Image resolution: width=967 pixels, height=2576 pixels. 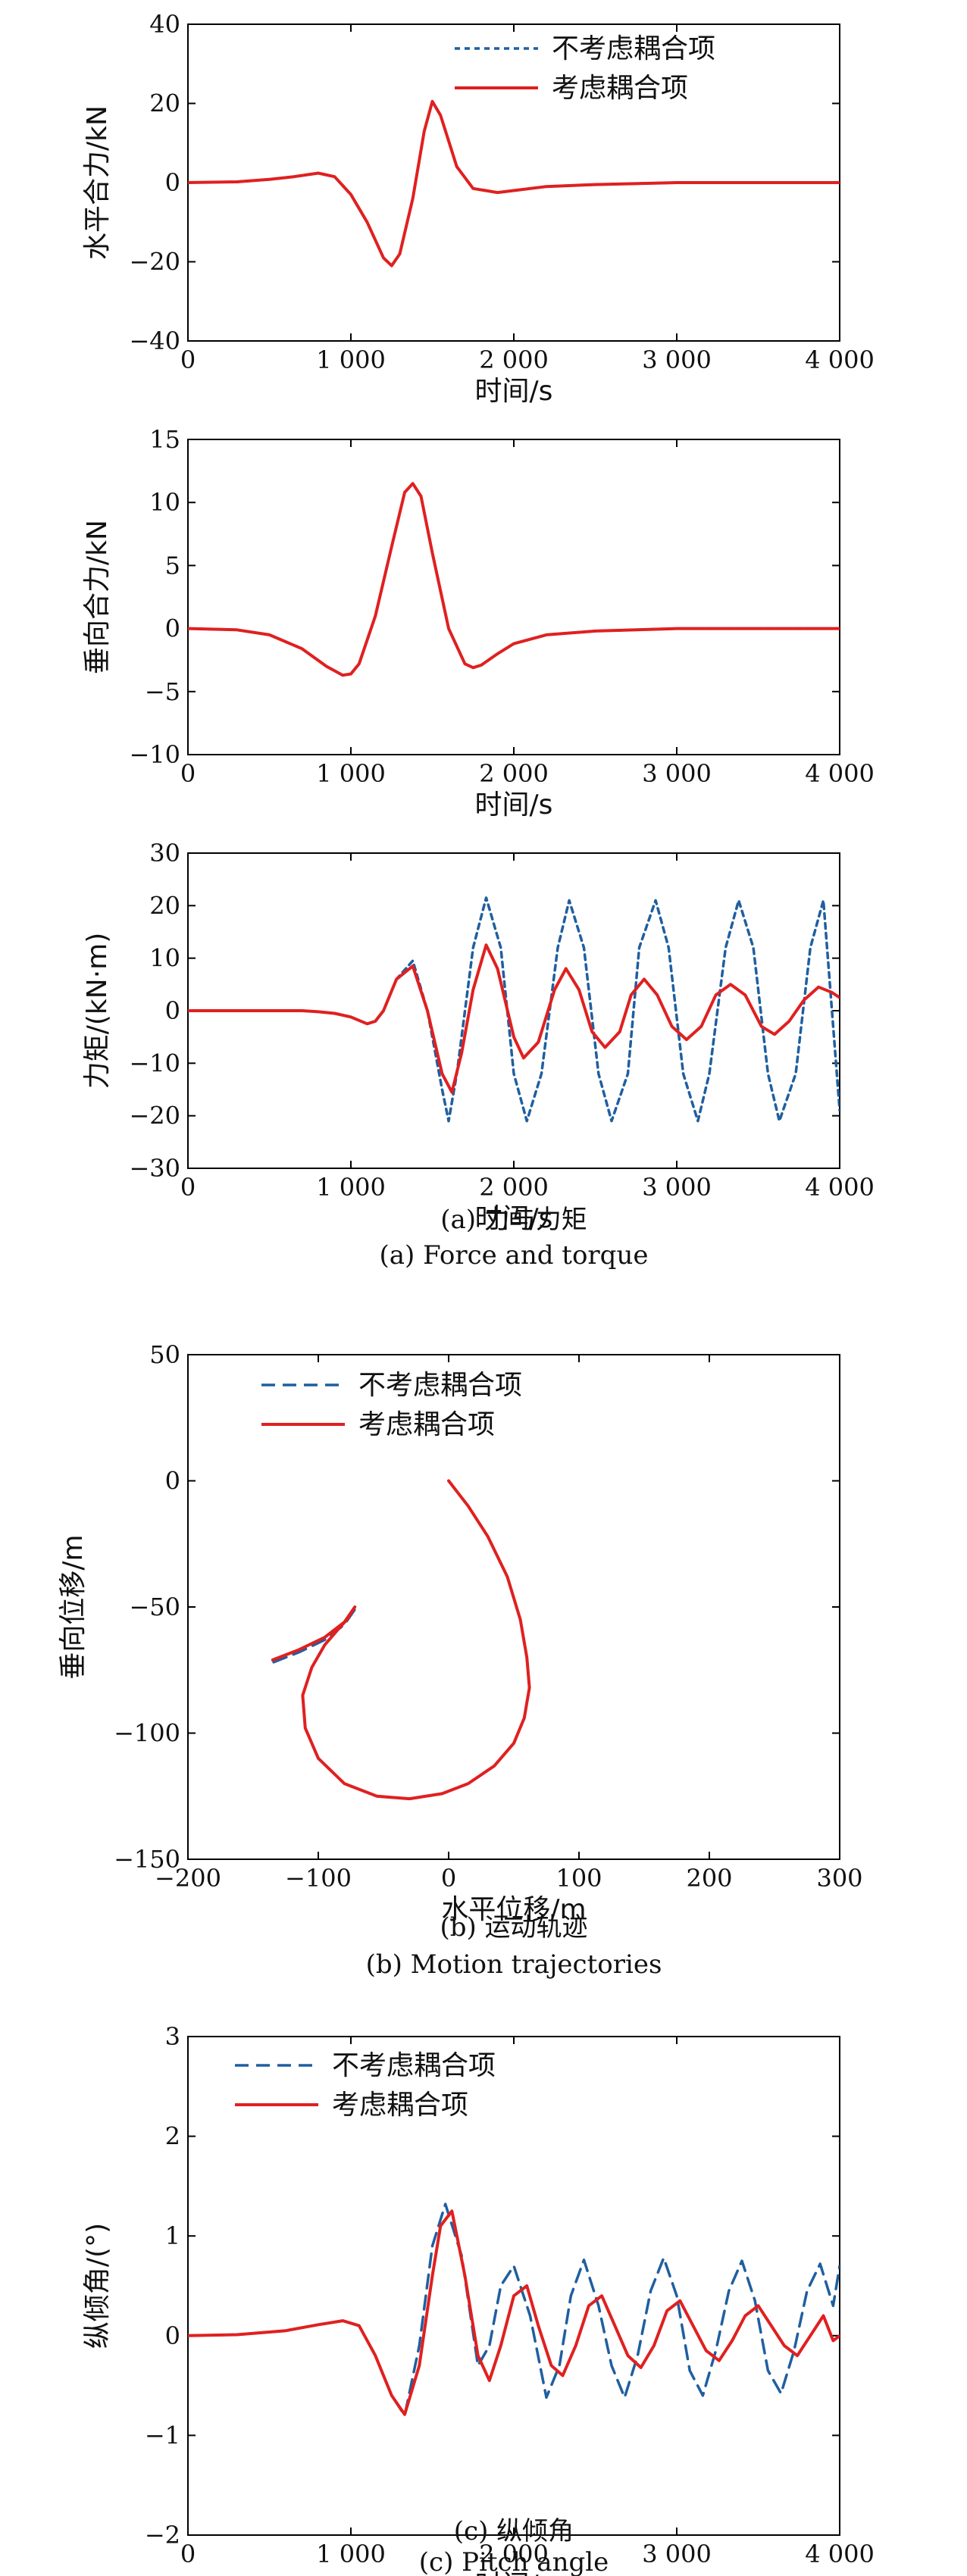 I want to click on y-tick-label: 1, so click(x=172, y=2235).